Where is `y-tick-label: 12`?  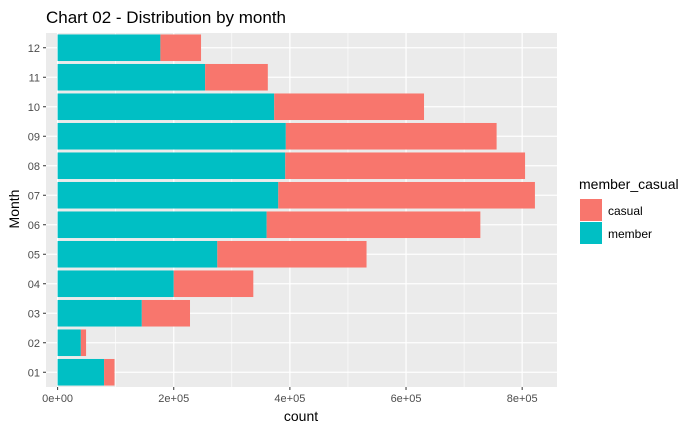
y-tick-label: 12 is located at coordinates (34, 49).